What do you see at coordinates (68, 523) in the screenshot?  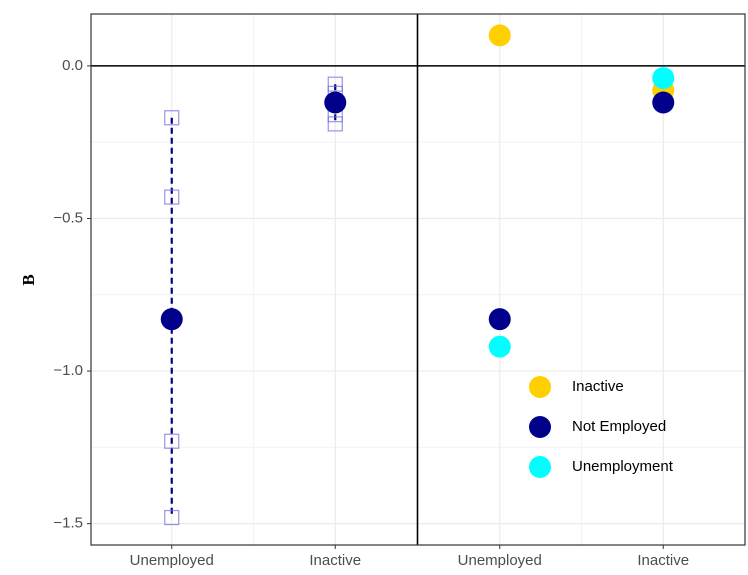 I see `y-tick-label: −1.5` at bounding box center [68, 523].